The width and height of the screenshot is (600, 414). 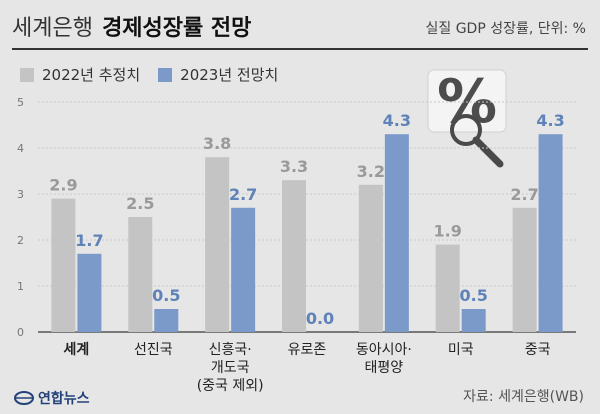 I want to click on legend-swatch-2022, so click(x=27, y=74).